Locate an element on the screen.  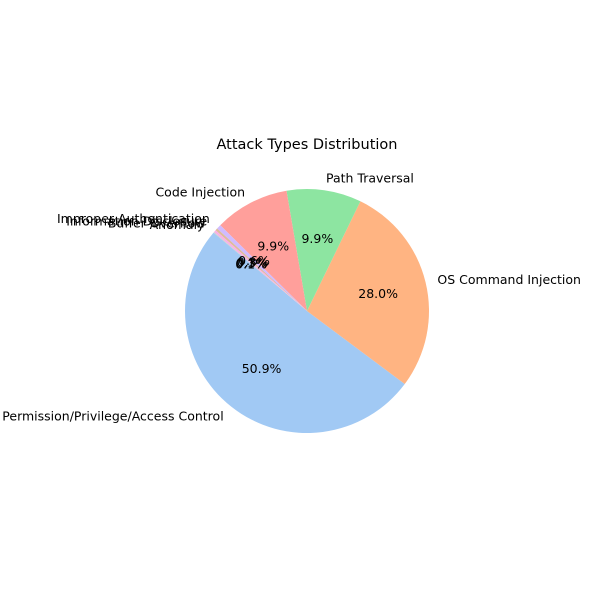
slice-percent-label: 28.0% is located at coordinates (378, 293).